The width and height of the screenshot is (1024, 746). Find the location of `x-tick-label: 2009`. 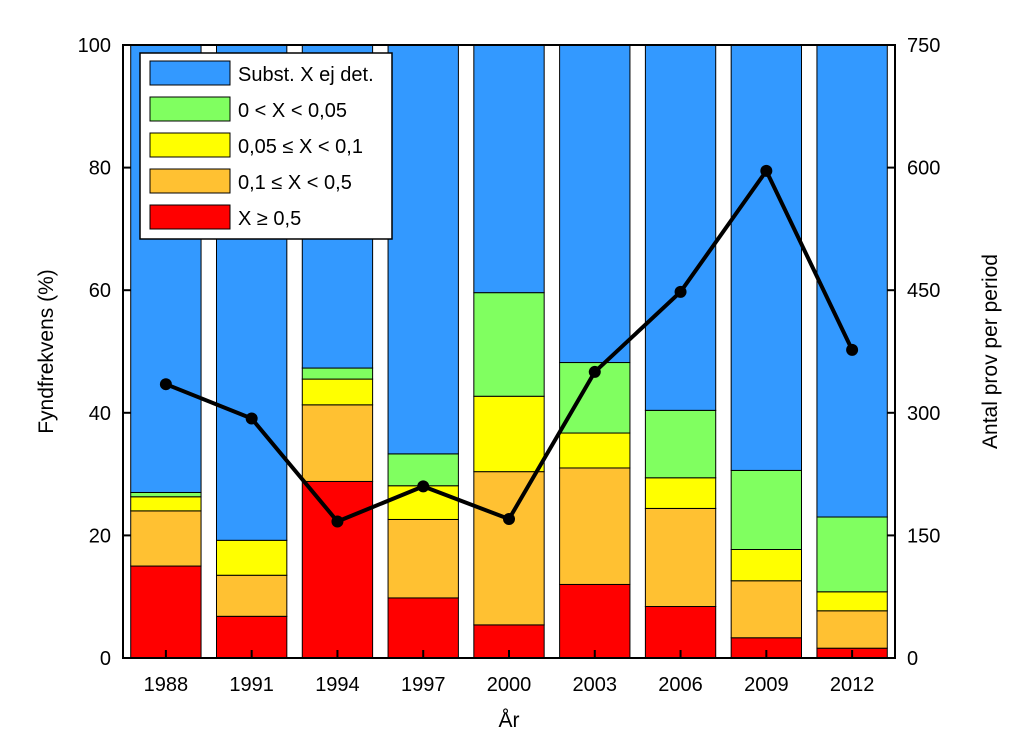

x-tick-label: 2009 is located at coordinates (766, 685).